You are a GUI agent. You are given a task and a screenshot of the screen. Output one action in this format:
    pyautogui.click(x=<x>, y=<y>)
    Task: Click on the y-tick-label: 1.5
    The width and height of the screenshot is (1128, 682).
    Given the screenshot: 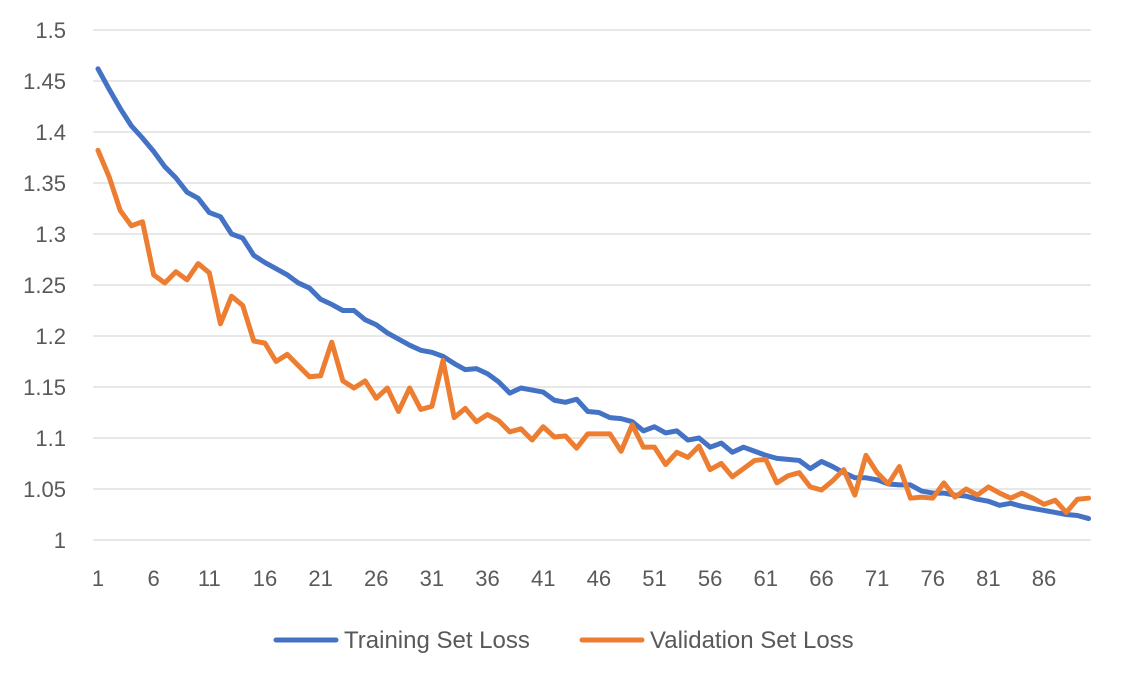 What is the action you would take?
    pyautogui.click(x=50, y=30)
    